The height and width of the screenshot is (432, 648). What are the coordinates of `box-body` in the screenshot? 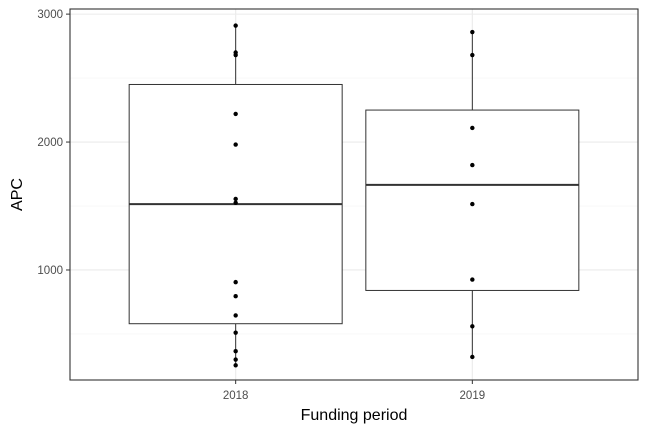 It's located at (472, 200).